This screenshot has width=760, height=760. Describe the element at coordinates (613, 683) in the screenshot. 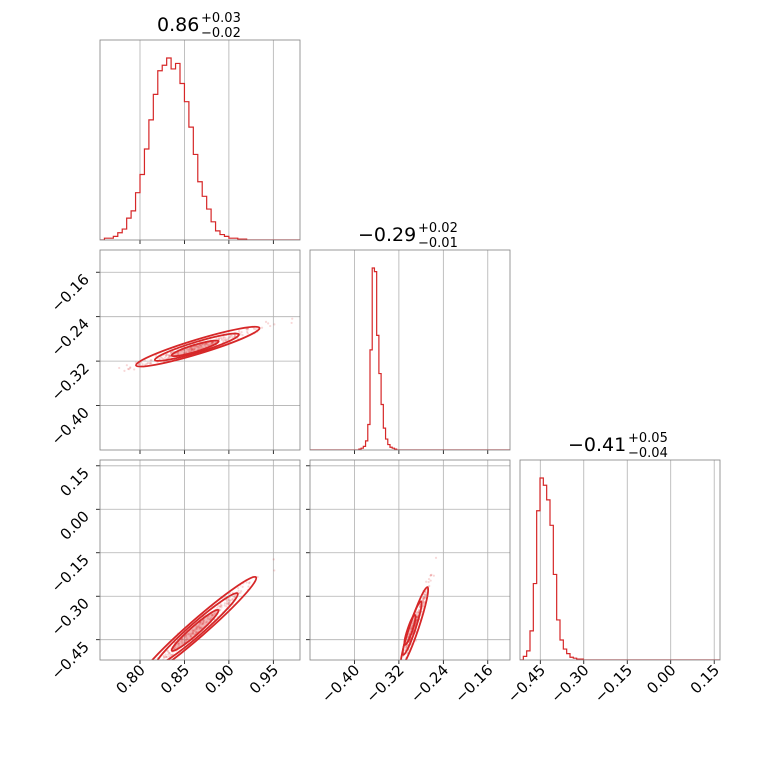

I see `x-tick-label-p3-2: −0.15` at that location.